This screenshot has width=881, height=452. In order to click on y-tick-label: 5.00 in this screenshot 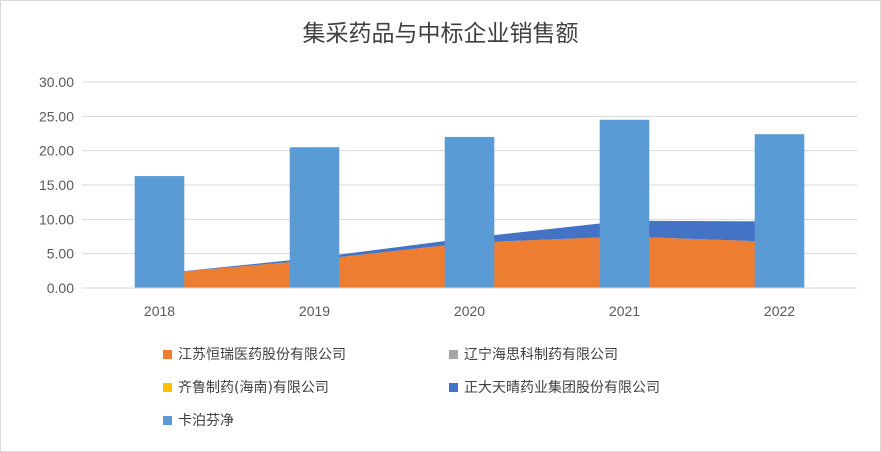, I will do `click(60, 254)`.